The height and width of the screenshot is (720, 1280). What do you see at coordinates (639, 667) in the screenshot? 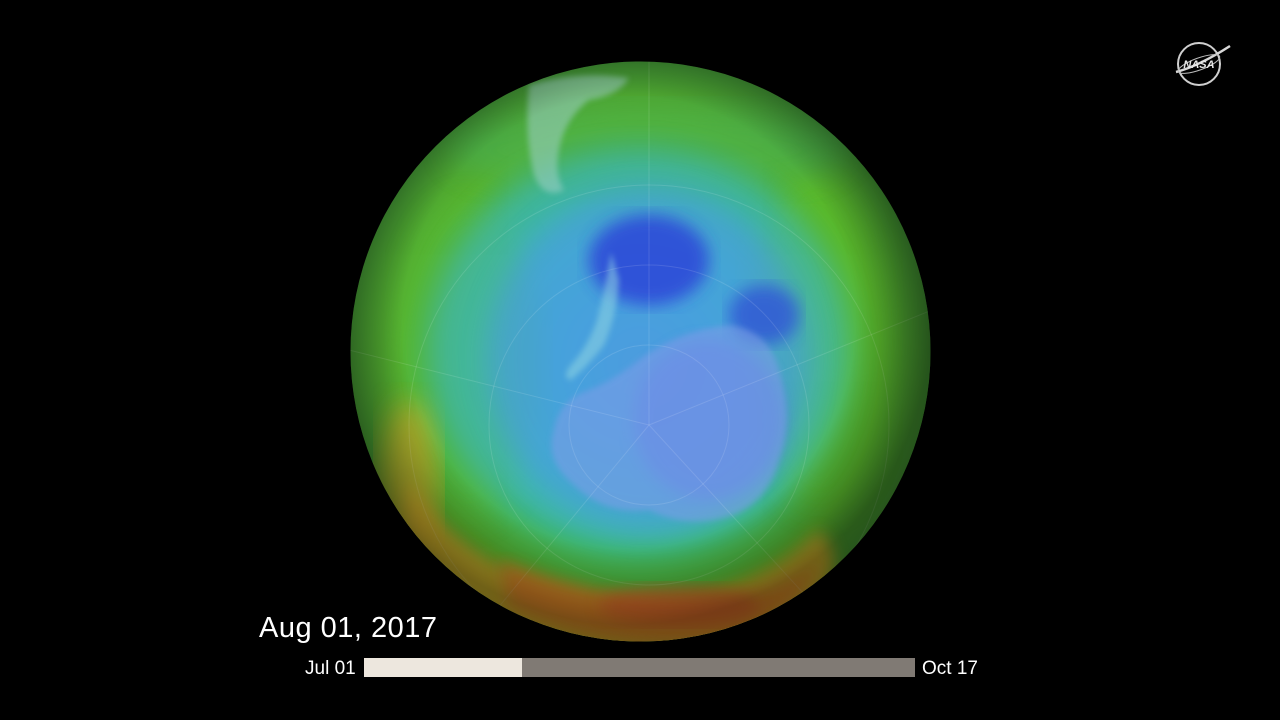
I see `timeline-track` at bounding box center [639, 667].